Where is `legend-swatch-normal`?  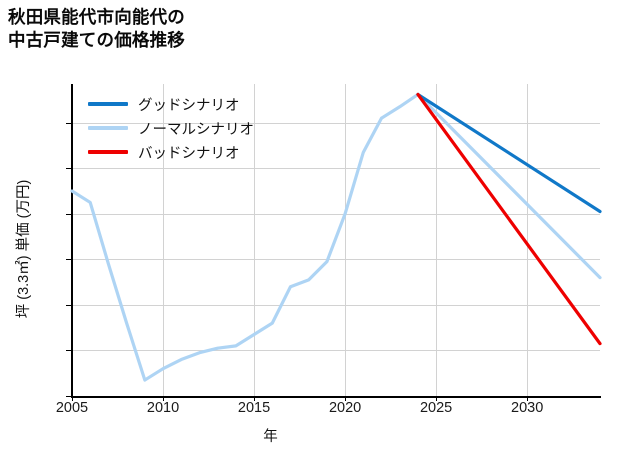
legend-swatch-normal is located at coordinates (108, 128).